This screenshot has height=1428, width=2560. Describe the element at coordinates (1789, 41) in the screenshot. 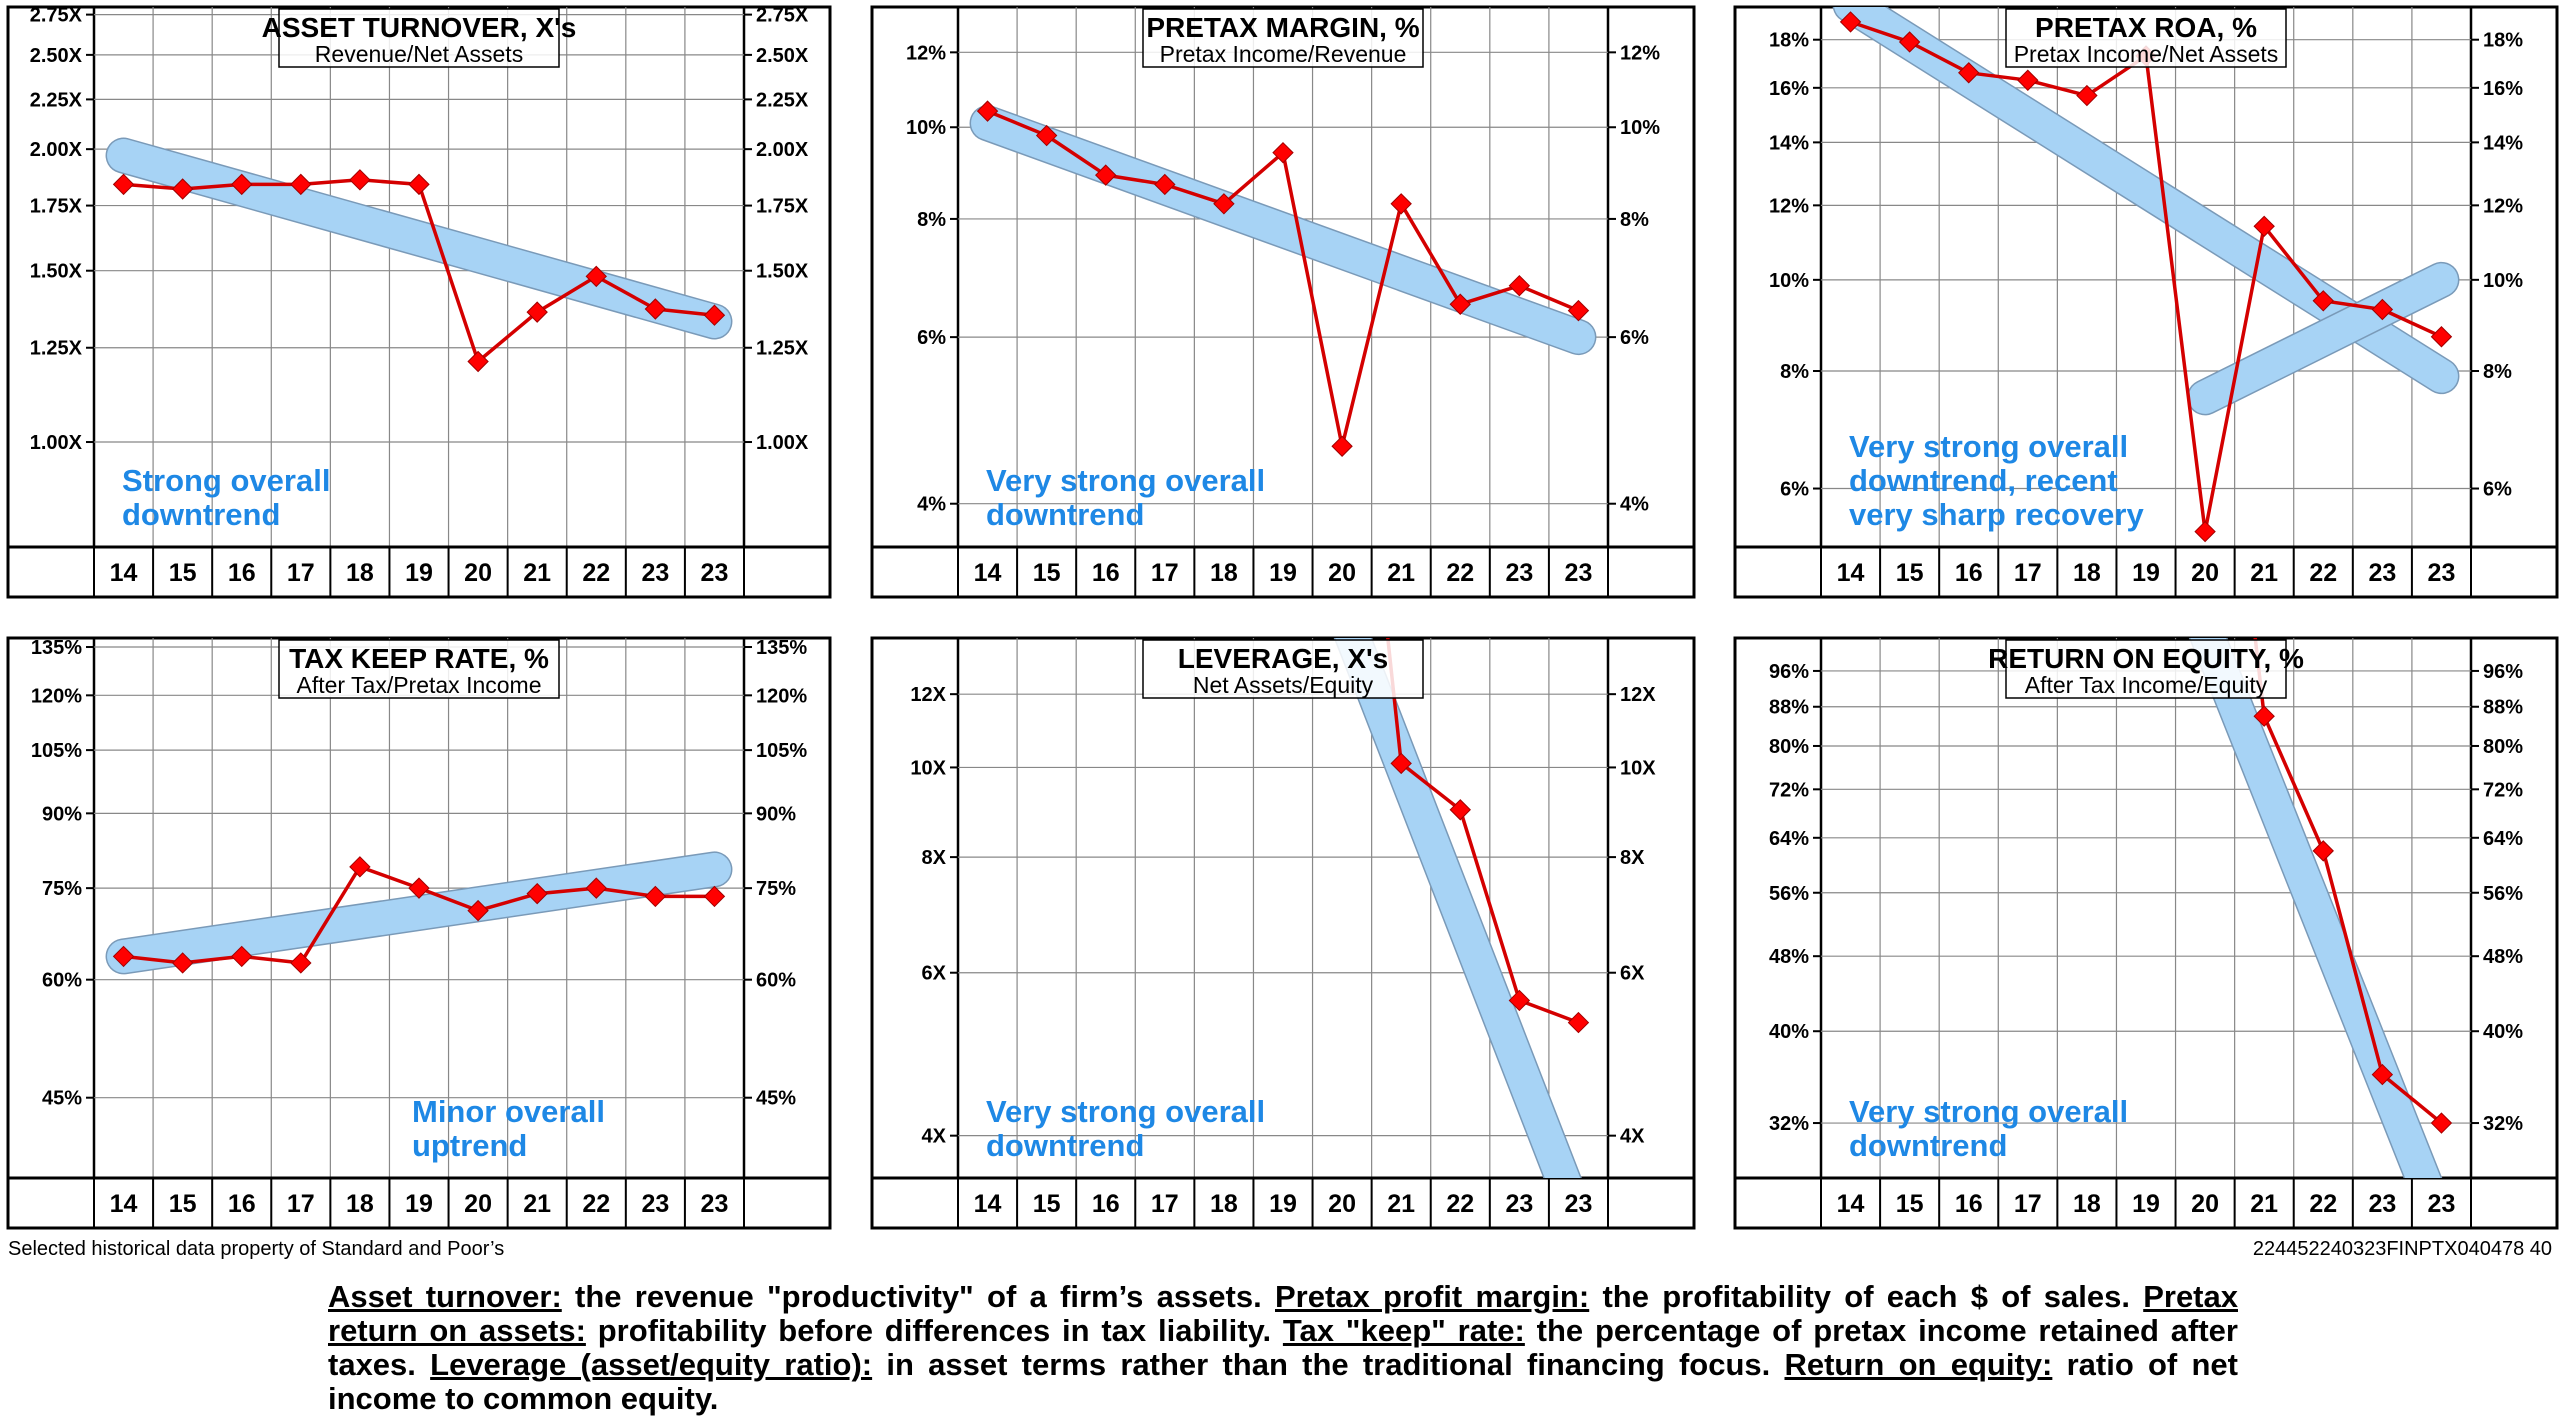

I see `y-tick-label-left: 18%` at that location.